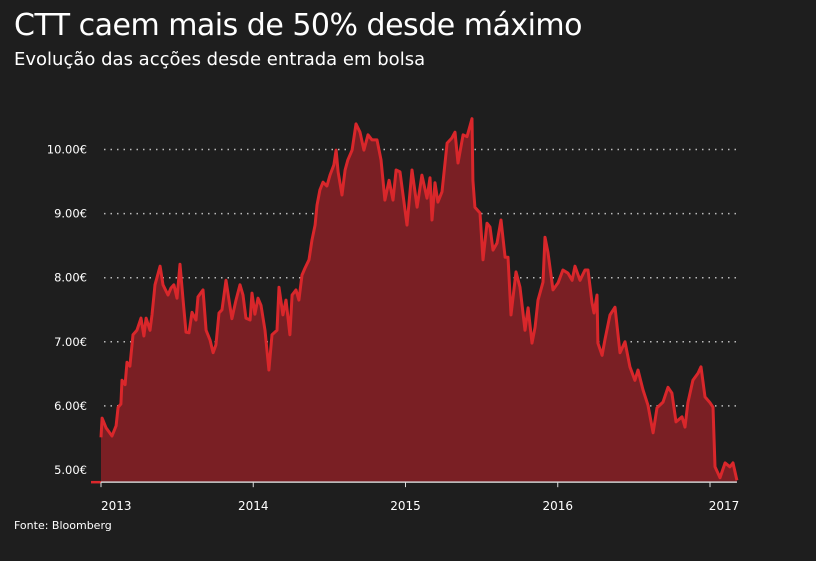 The width and height of the screenshot is (816, 561). I want to click on x-tick-label: 2015, so click(405, 506).